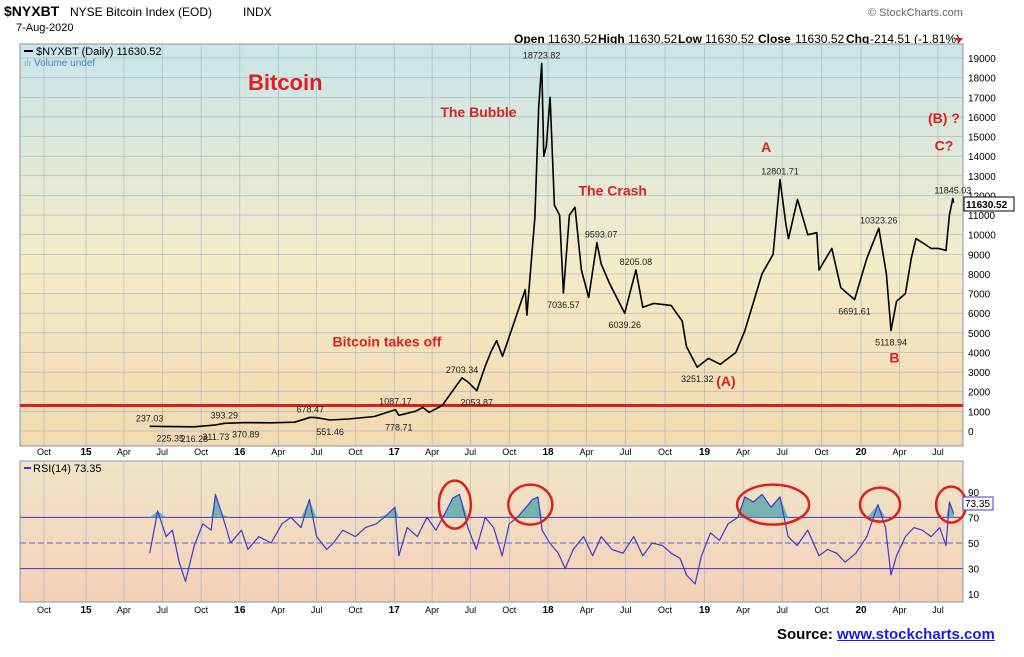  I want to click on price-y-tick: 7000, so click(979, 295).